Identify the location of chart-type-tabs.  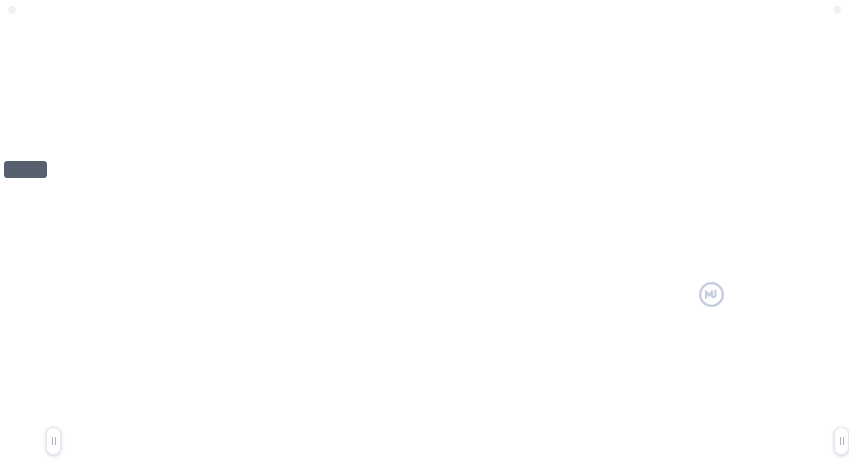
(12, 10).